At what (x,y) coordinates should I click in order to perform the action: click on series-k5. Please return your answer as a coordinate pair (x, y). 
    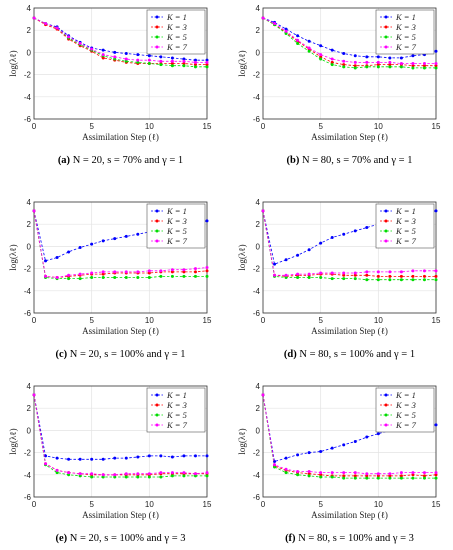
    Looking at the image, I should click on (349, 436).